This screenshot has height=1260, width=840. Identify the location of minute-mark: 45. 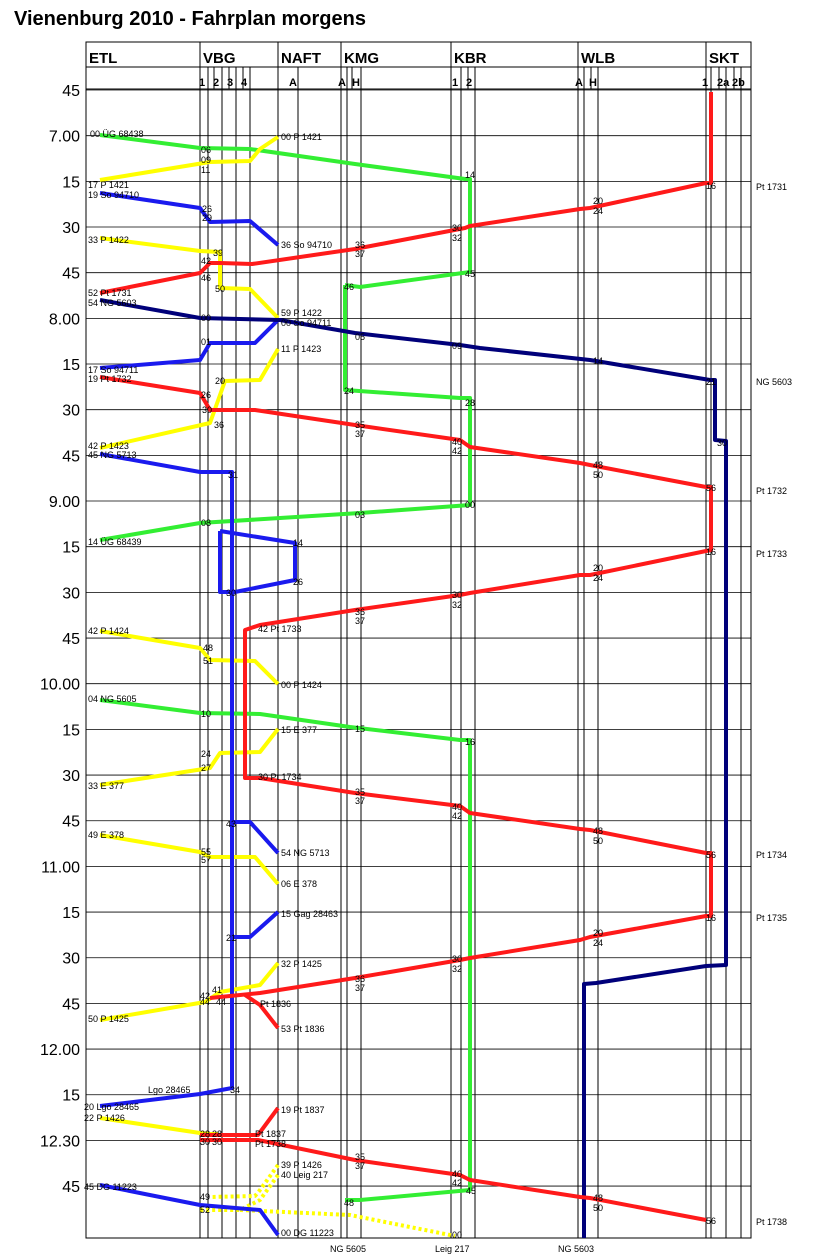
(470, 274).